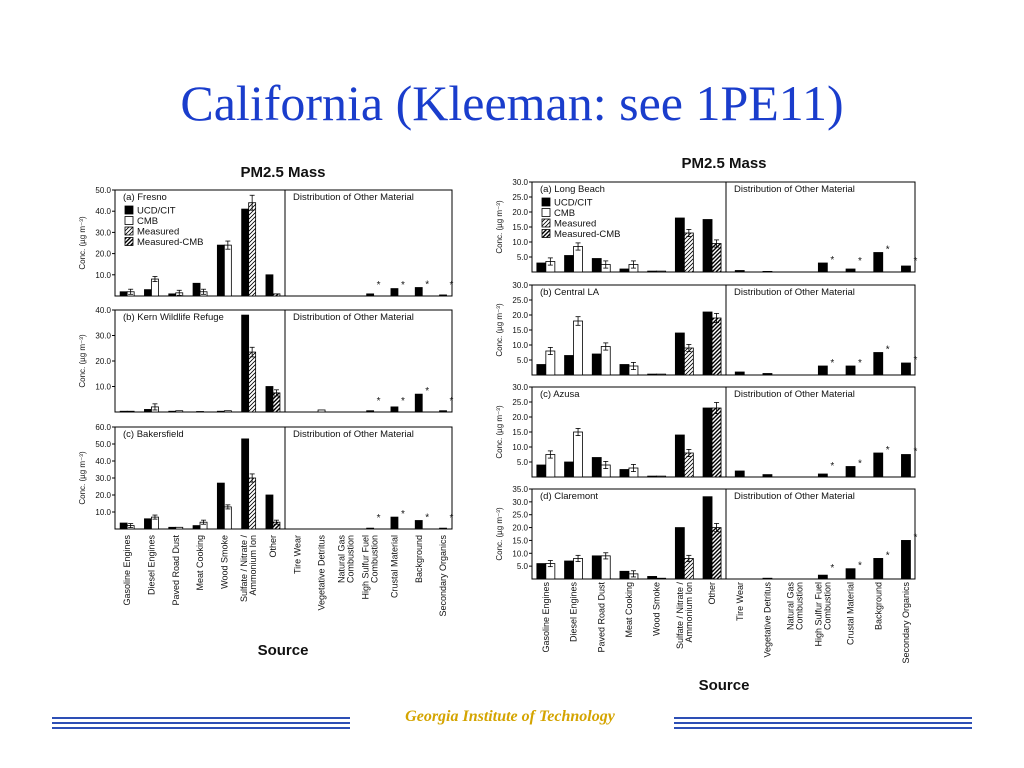 This screenshot has width=1024, height=768. I want to click on y-tick-label: 15.0, so click(520, 330).